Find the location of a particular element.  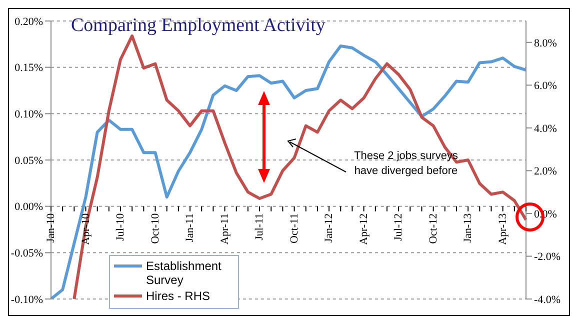

y-tick-label: 0.10% is located at coordinates (28, 114).